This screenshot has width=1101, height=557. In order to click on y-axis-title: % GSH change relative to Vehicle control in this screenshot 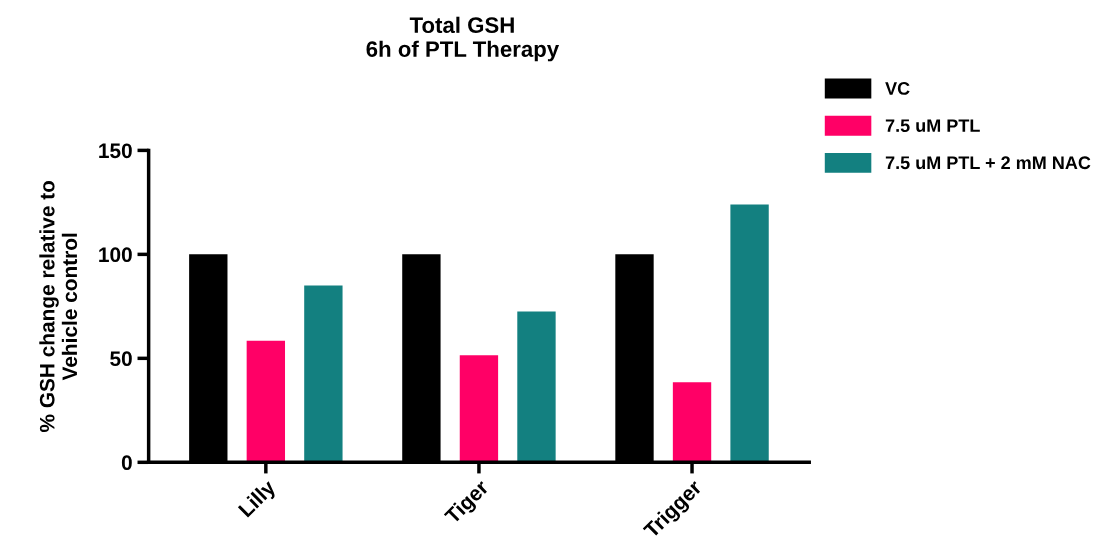, I will do `click(58, 306)`.